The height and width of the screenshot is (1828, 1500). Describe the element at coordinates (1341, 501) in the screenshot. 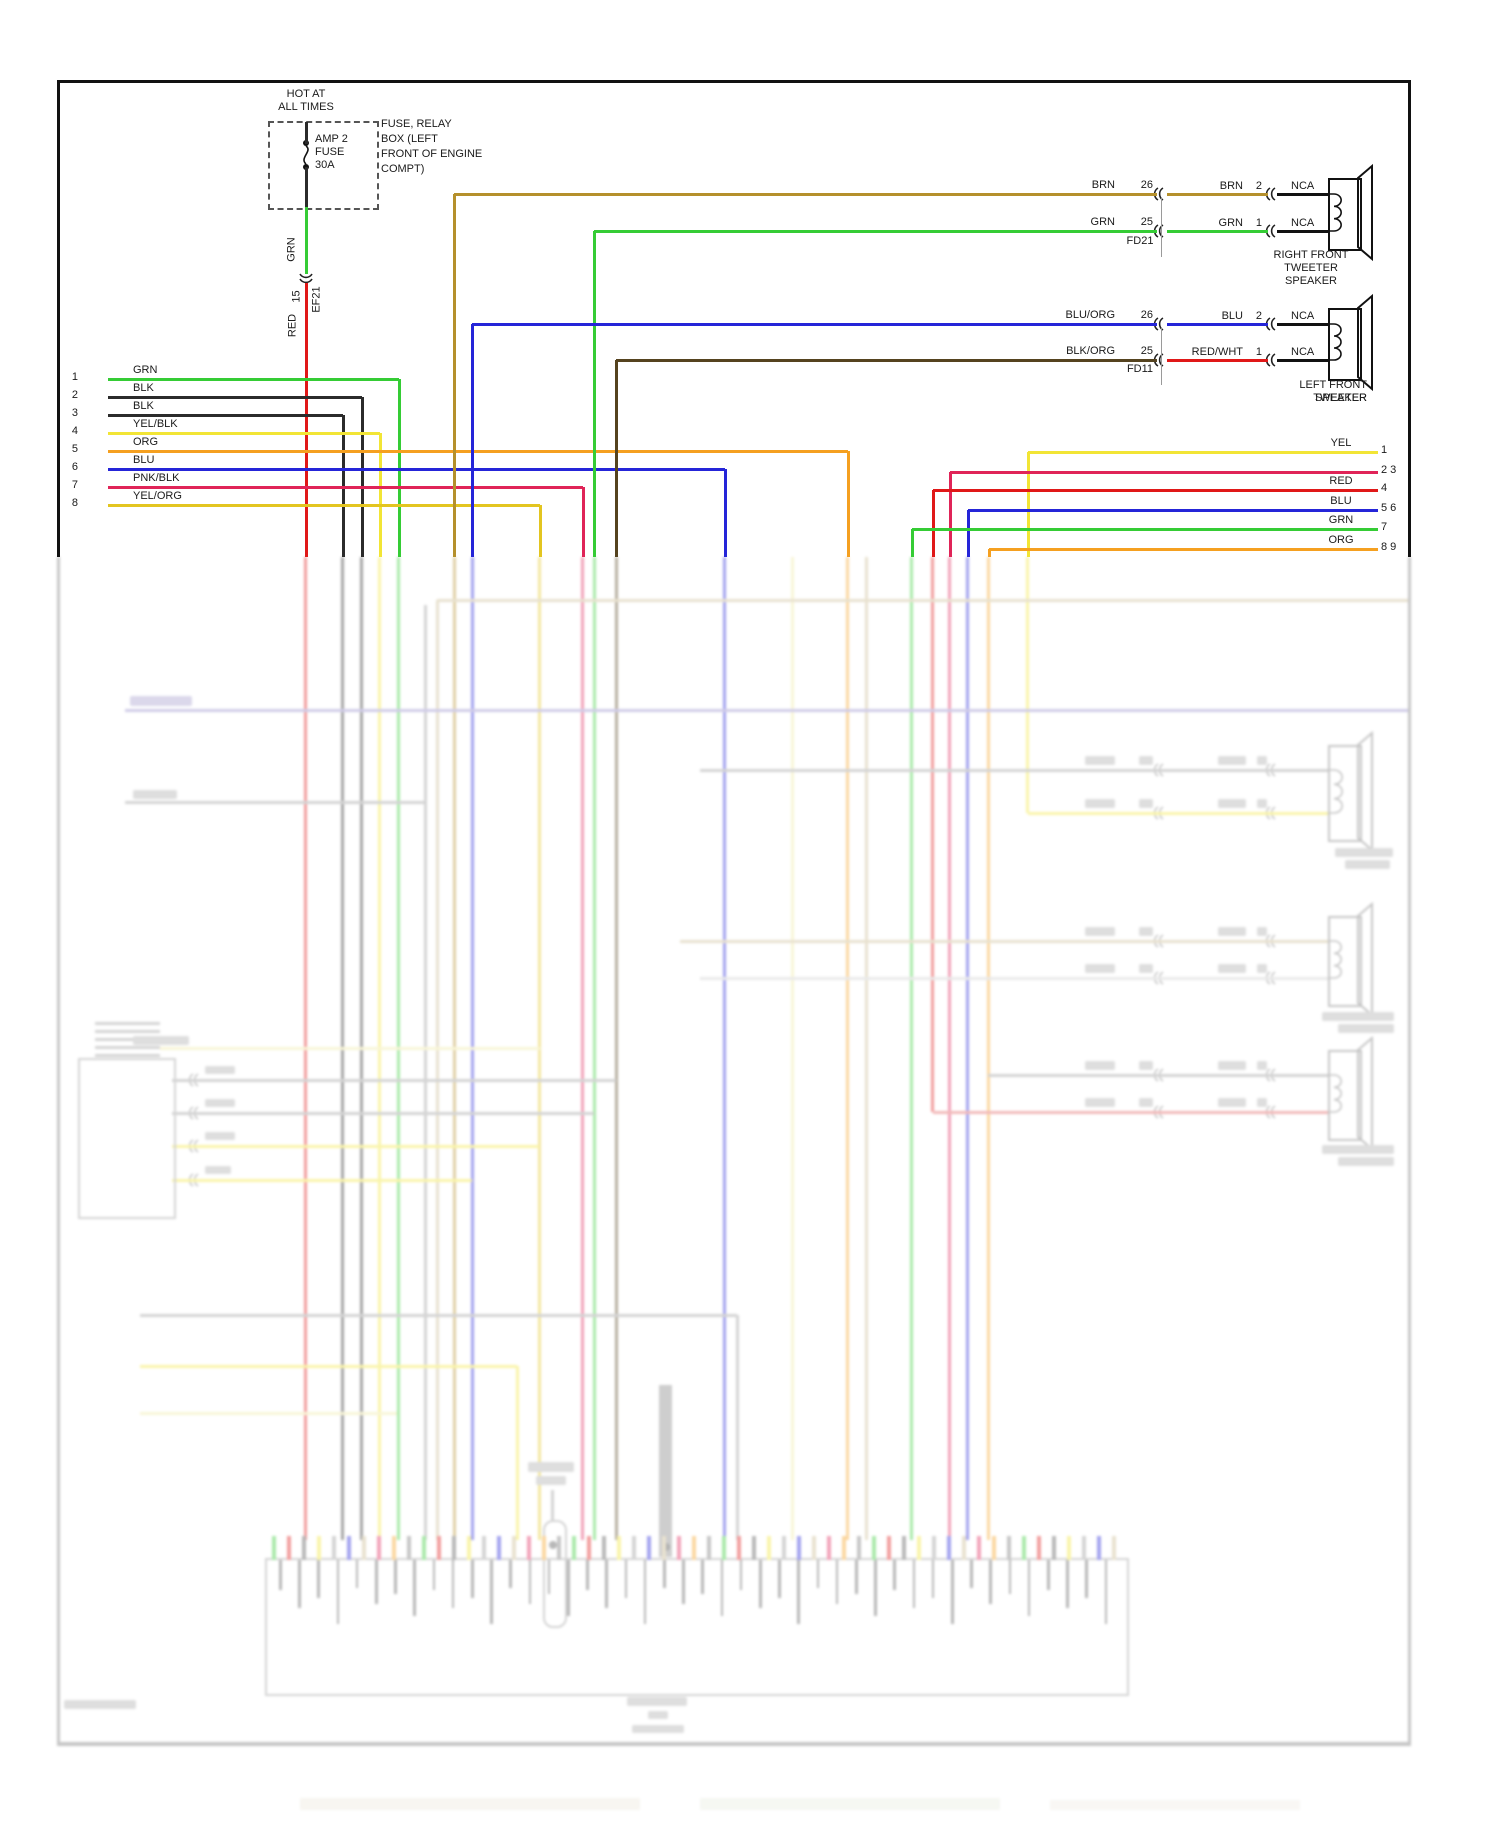

I see `wire-label: BLU` at that location.